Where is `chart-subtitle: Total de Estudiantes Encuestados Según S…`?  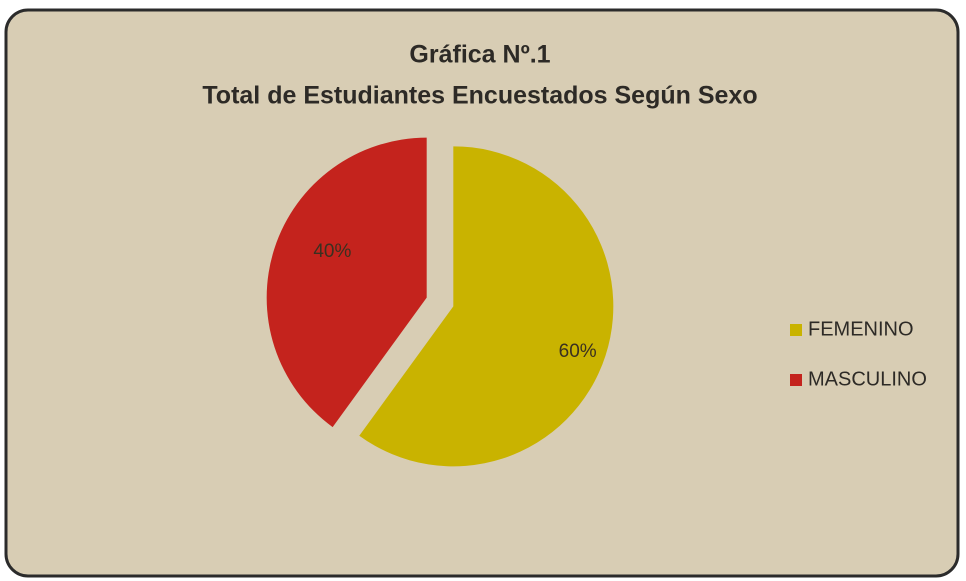
chart-subtitle: Total de Estudiantes Encuestados Según S… is located at coordinates (479, 96).